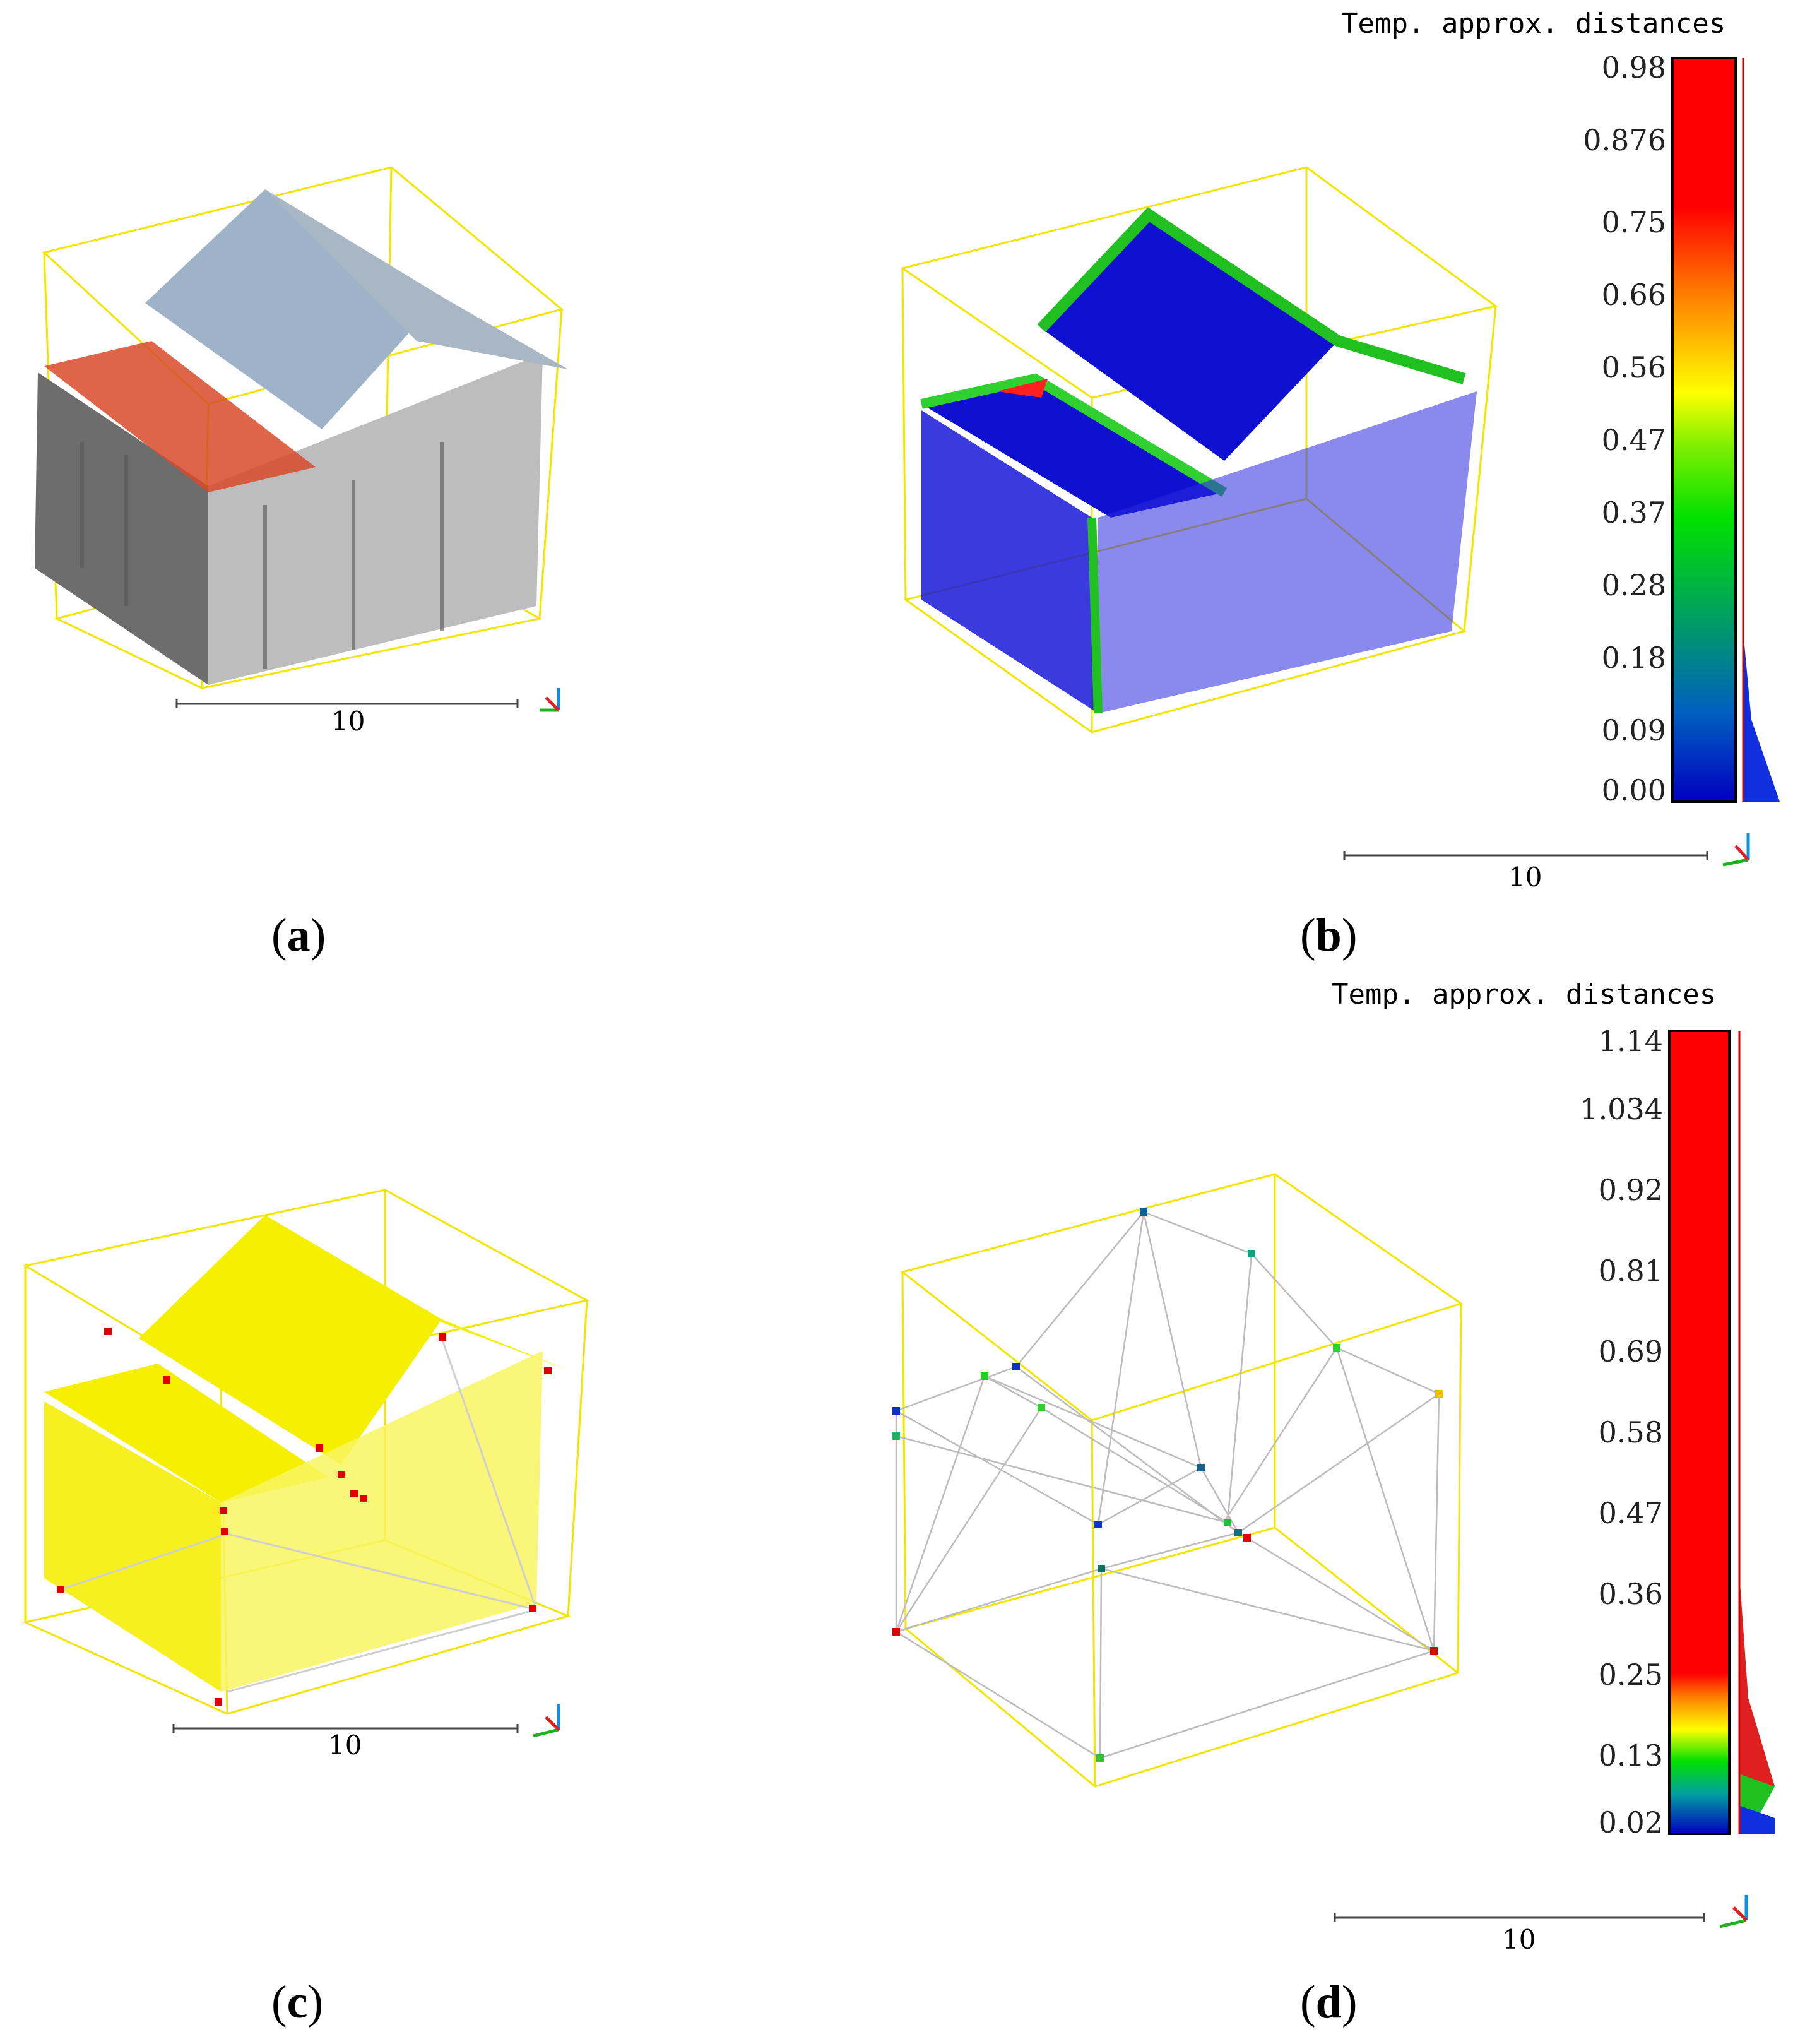 This screenshot has width=1793, height=2044. I want to click on colorbar-tick: 0.58, so click(1631, 1432).